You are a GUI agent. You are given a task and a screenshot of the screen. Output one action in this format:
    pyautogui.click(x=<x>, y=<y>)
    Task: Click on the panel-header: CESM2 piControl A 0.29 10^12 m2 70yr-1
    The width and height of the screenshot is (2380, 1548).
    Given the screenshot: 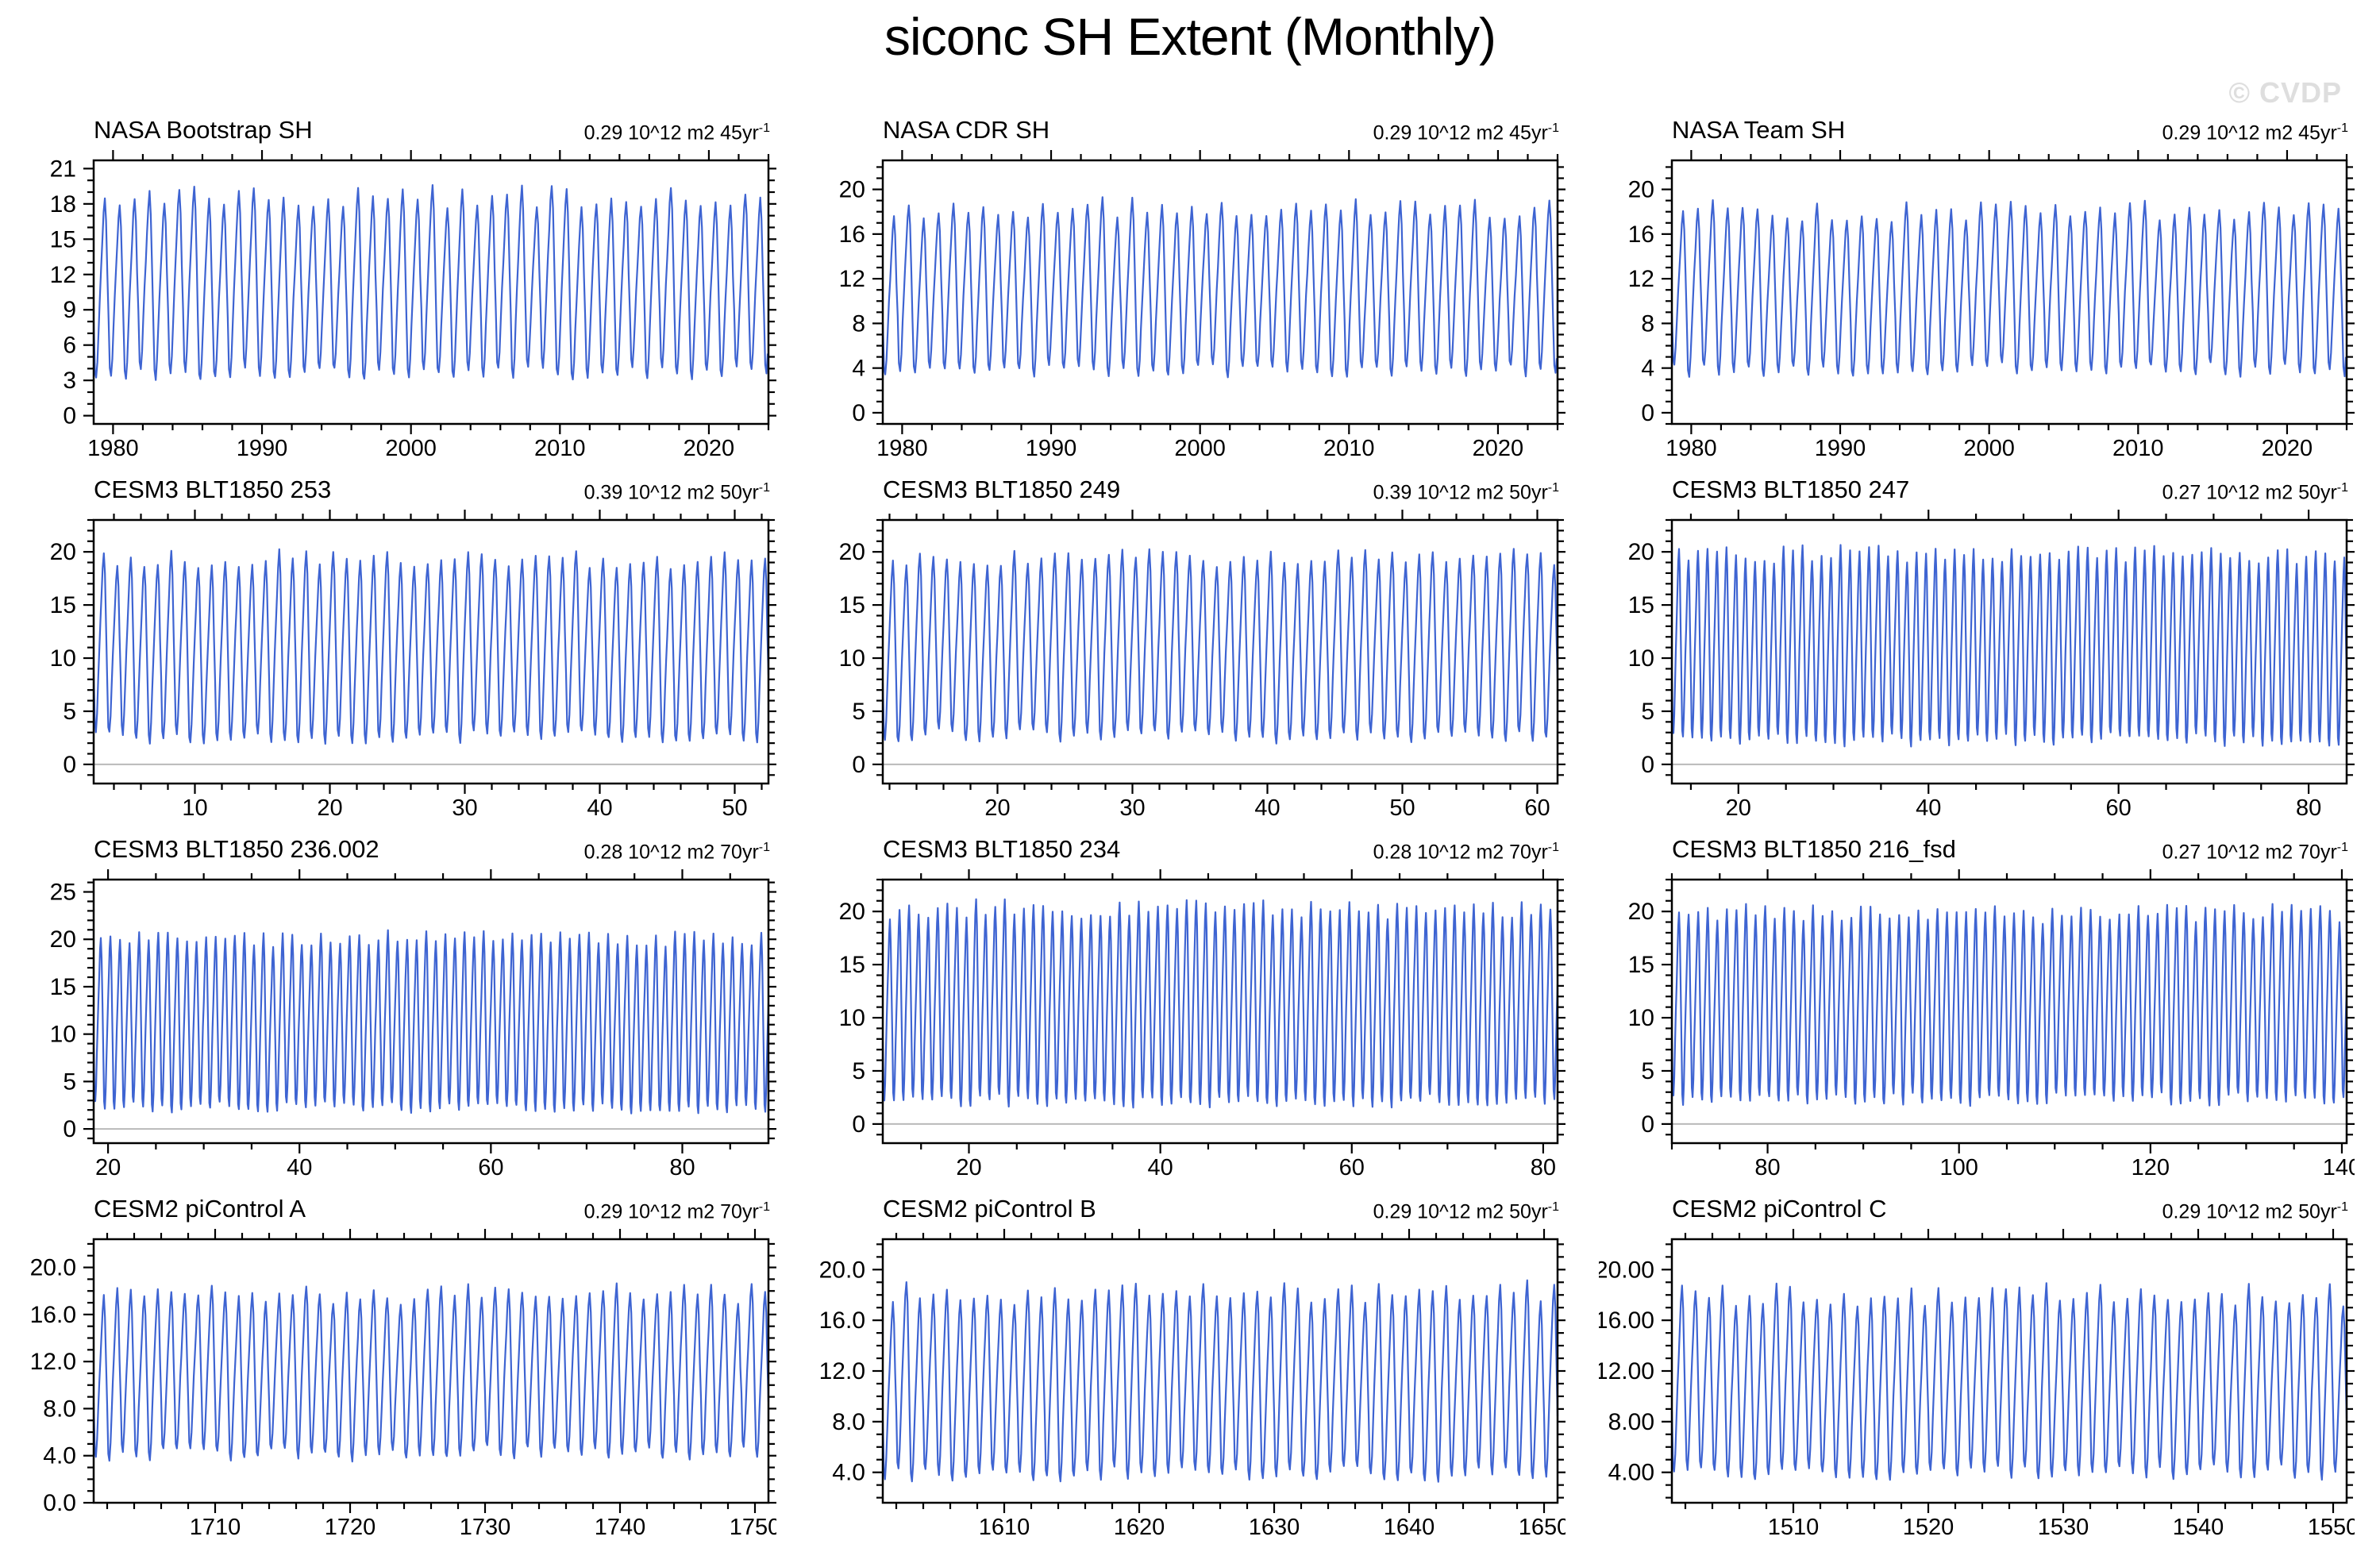 What is the action you would take?
    pyautogui.click(x=398, y=1205)
    